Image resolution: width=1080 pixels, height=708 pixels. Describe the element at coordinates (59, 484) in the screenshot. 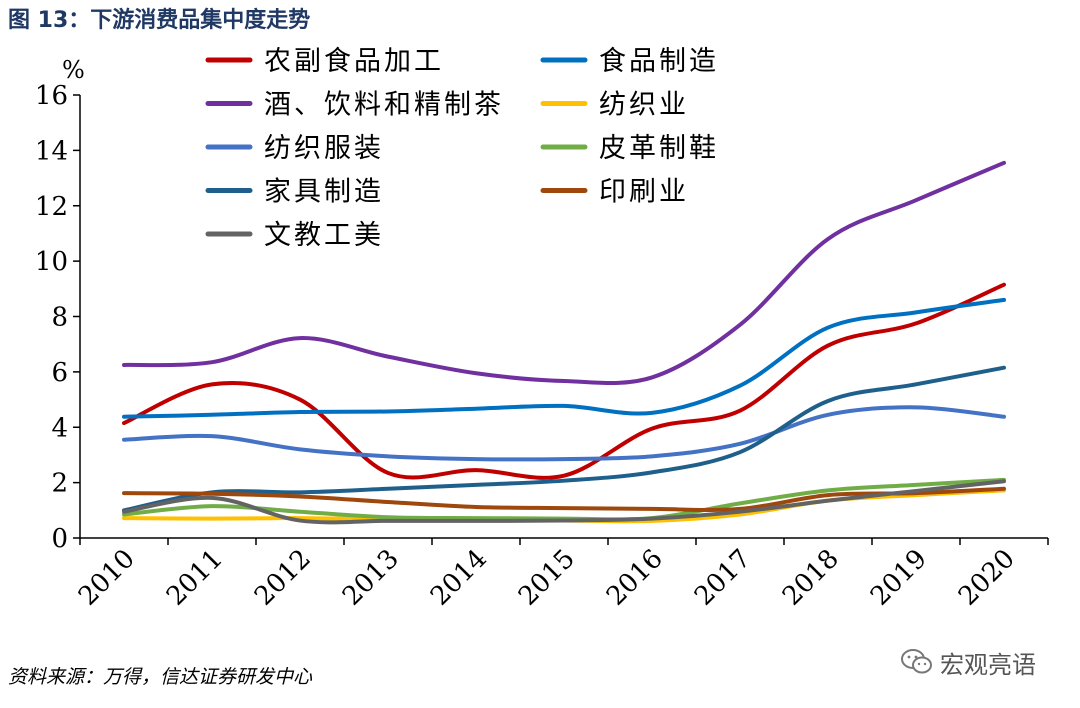

I see `y-tick-label: 2` at that location.